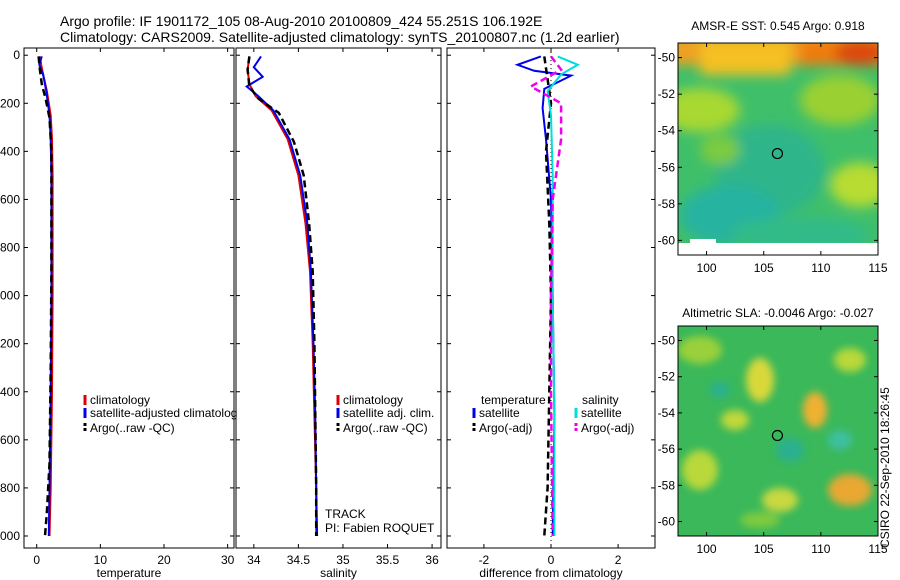 This screenshot has height=580, width=900. Describe the element at coordinates (551, 560) in the screenshot. I see `difference-xtick-label: 0` at that location.